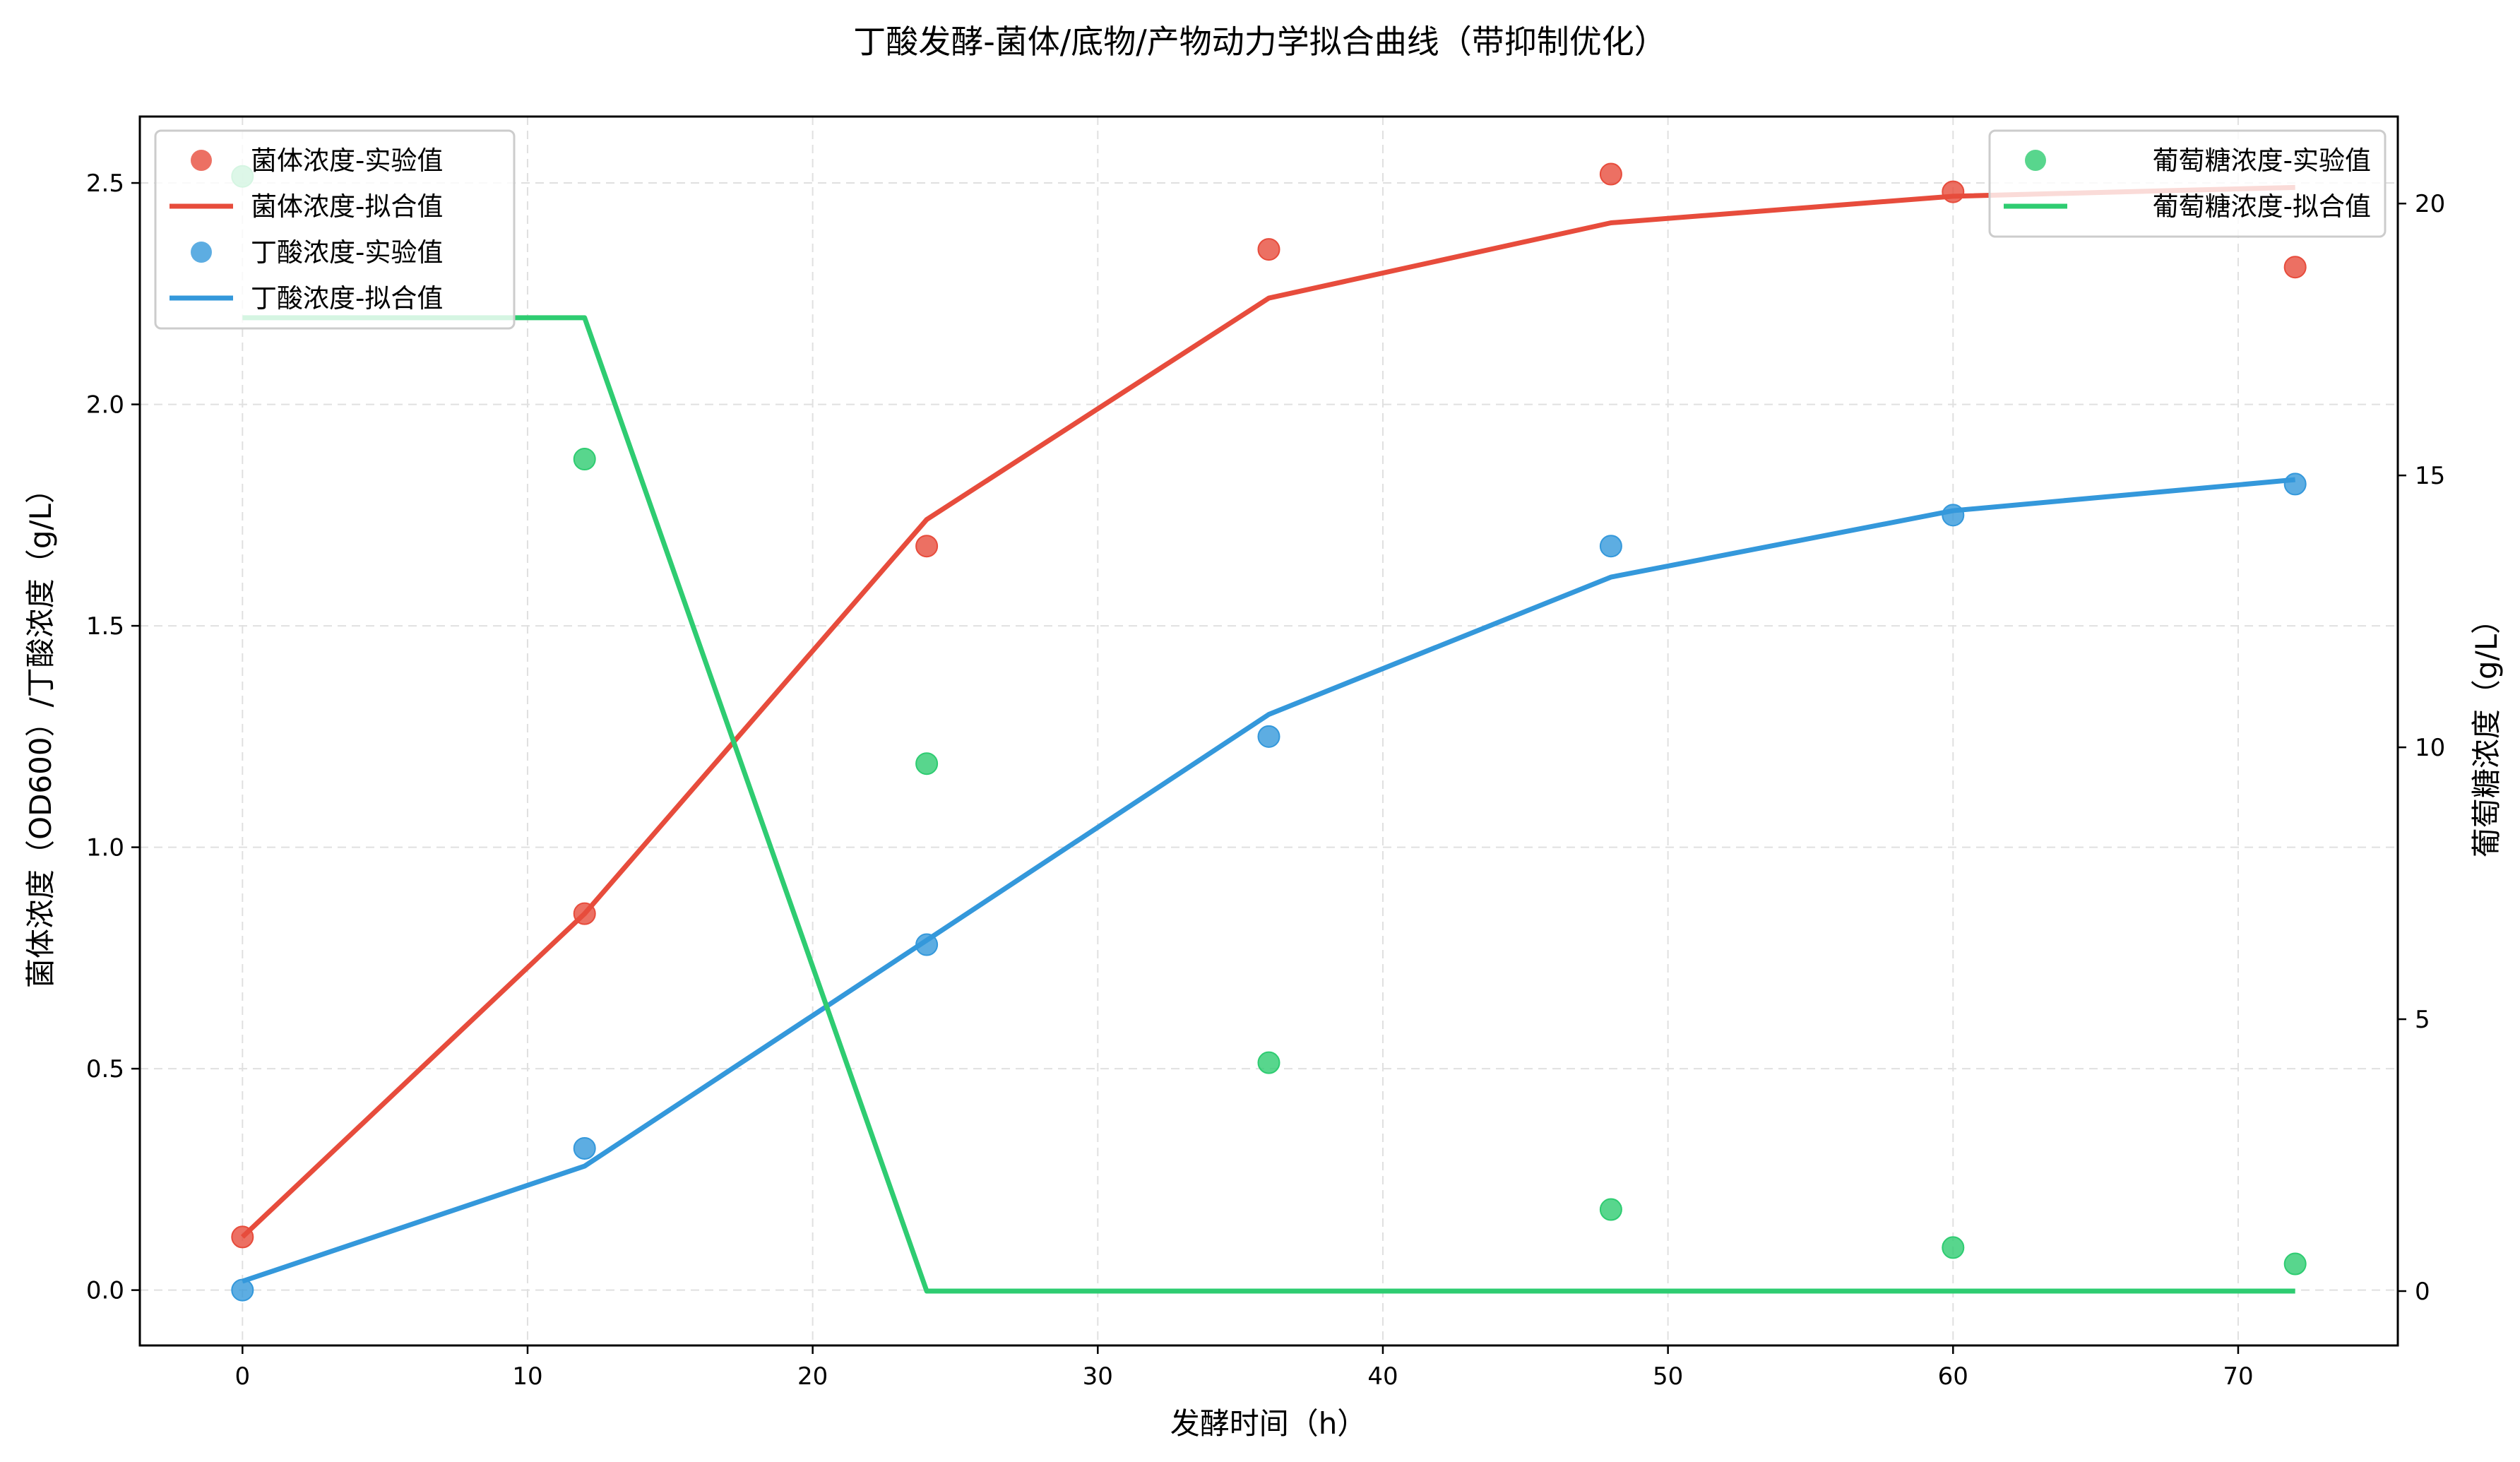 This screenshot has height=1462, width=2520. Describe the element at coordinates (1383, 1376) in the screenshot. I see `x-tick-label: 40` at that location.